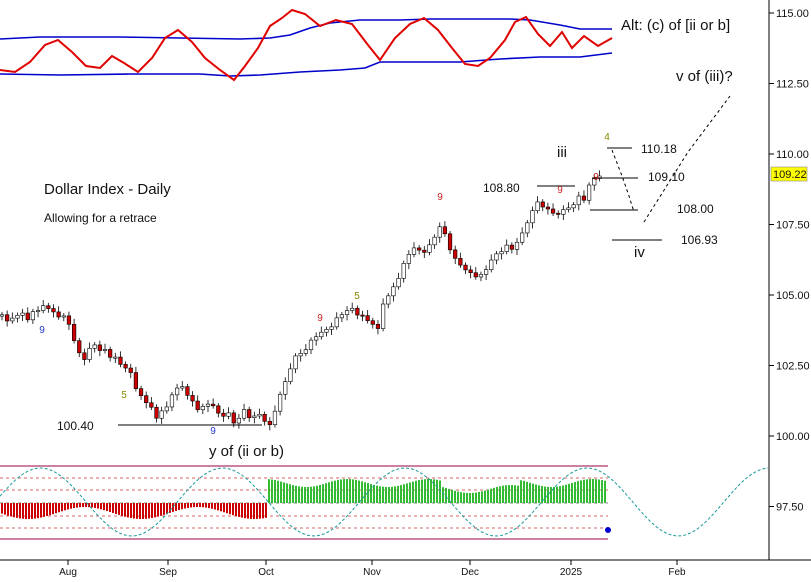 This screenshot has height=582, width=811. I want to click on level-label: 100.40, so click(75, 426).